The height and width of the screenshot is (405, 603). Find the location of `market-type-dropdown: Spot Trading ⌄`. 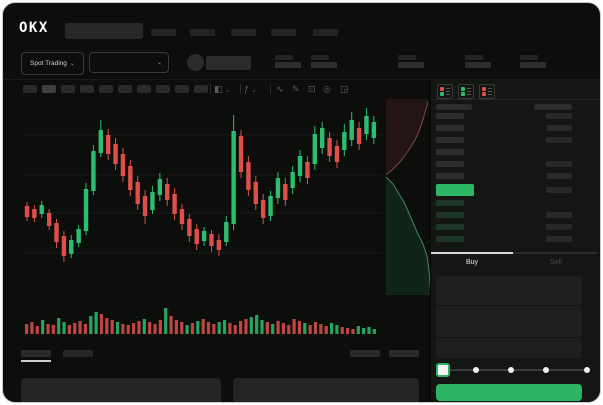

market-type-dropdown: Spot Trading ⌄ is located at coordinates (52, 63).